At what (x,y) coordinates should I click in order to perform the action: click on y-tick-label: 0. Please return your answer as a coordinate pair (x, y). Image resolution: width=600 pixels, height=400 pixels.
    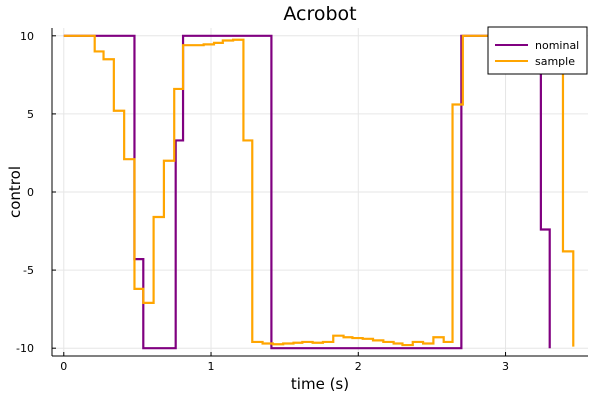
    Looking at the image, I should click on (30, 192).